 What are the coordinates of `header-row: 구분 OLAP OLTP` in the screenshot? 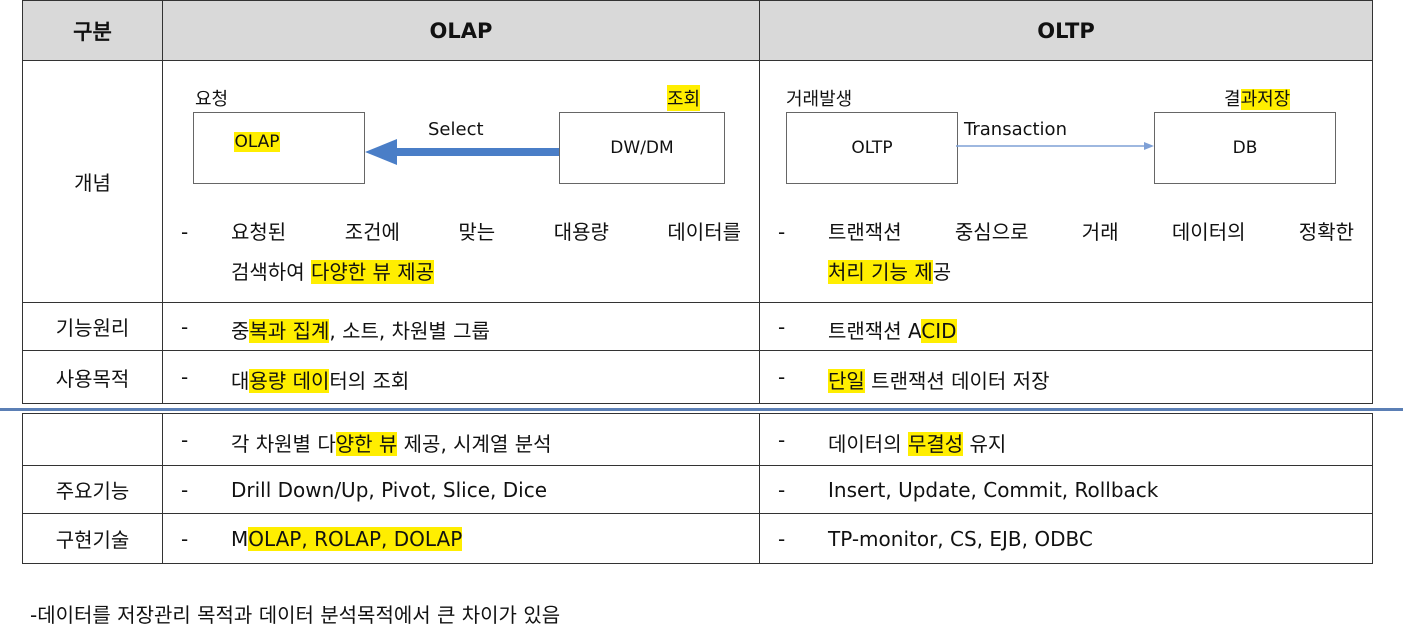 It's located at (697, 30).